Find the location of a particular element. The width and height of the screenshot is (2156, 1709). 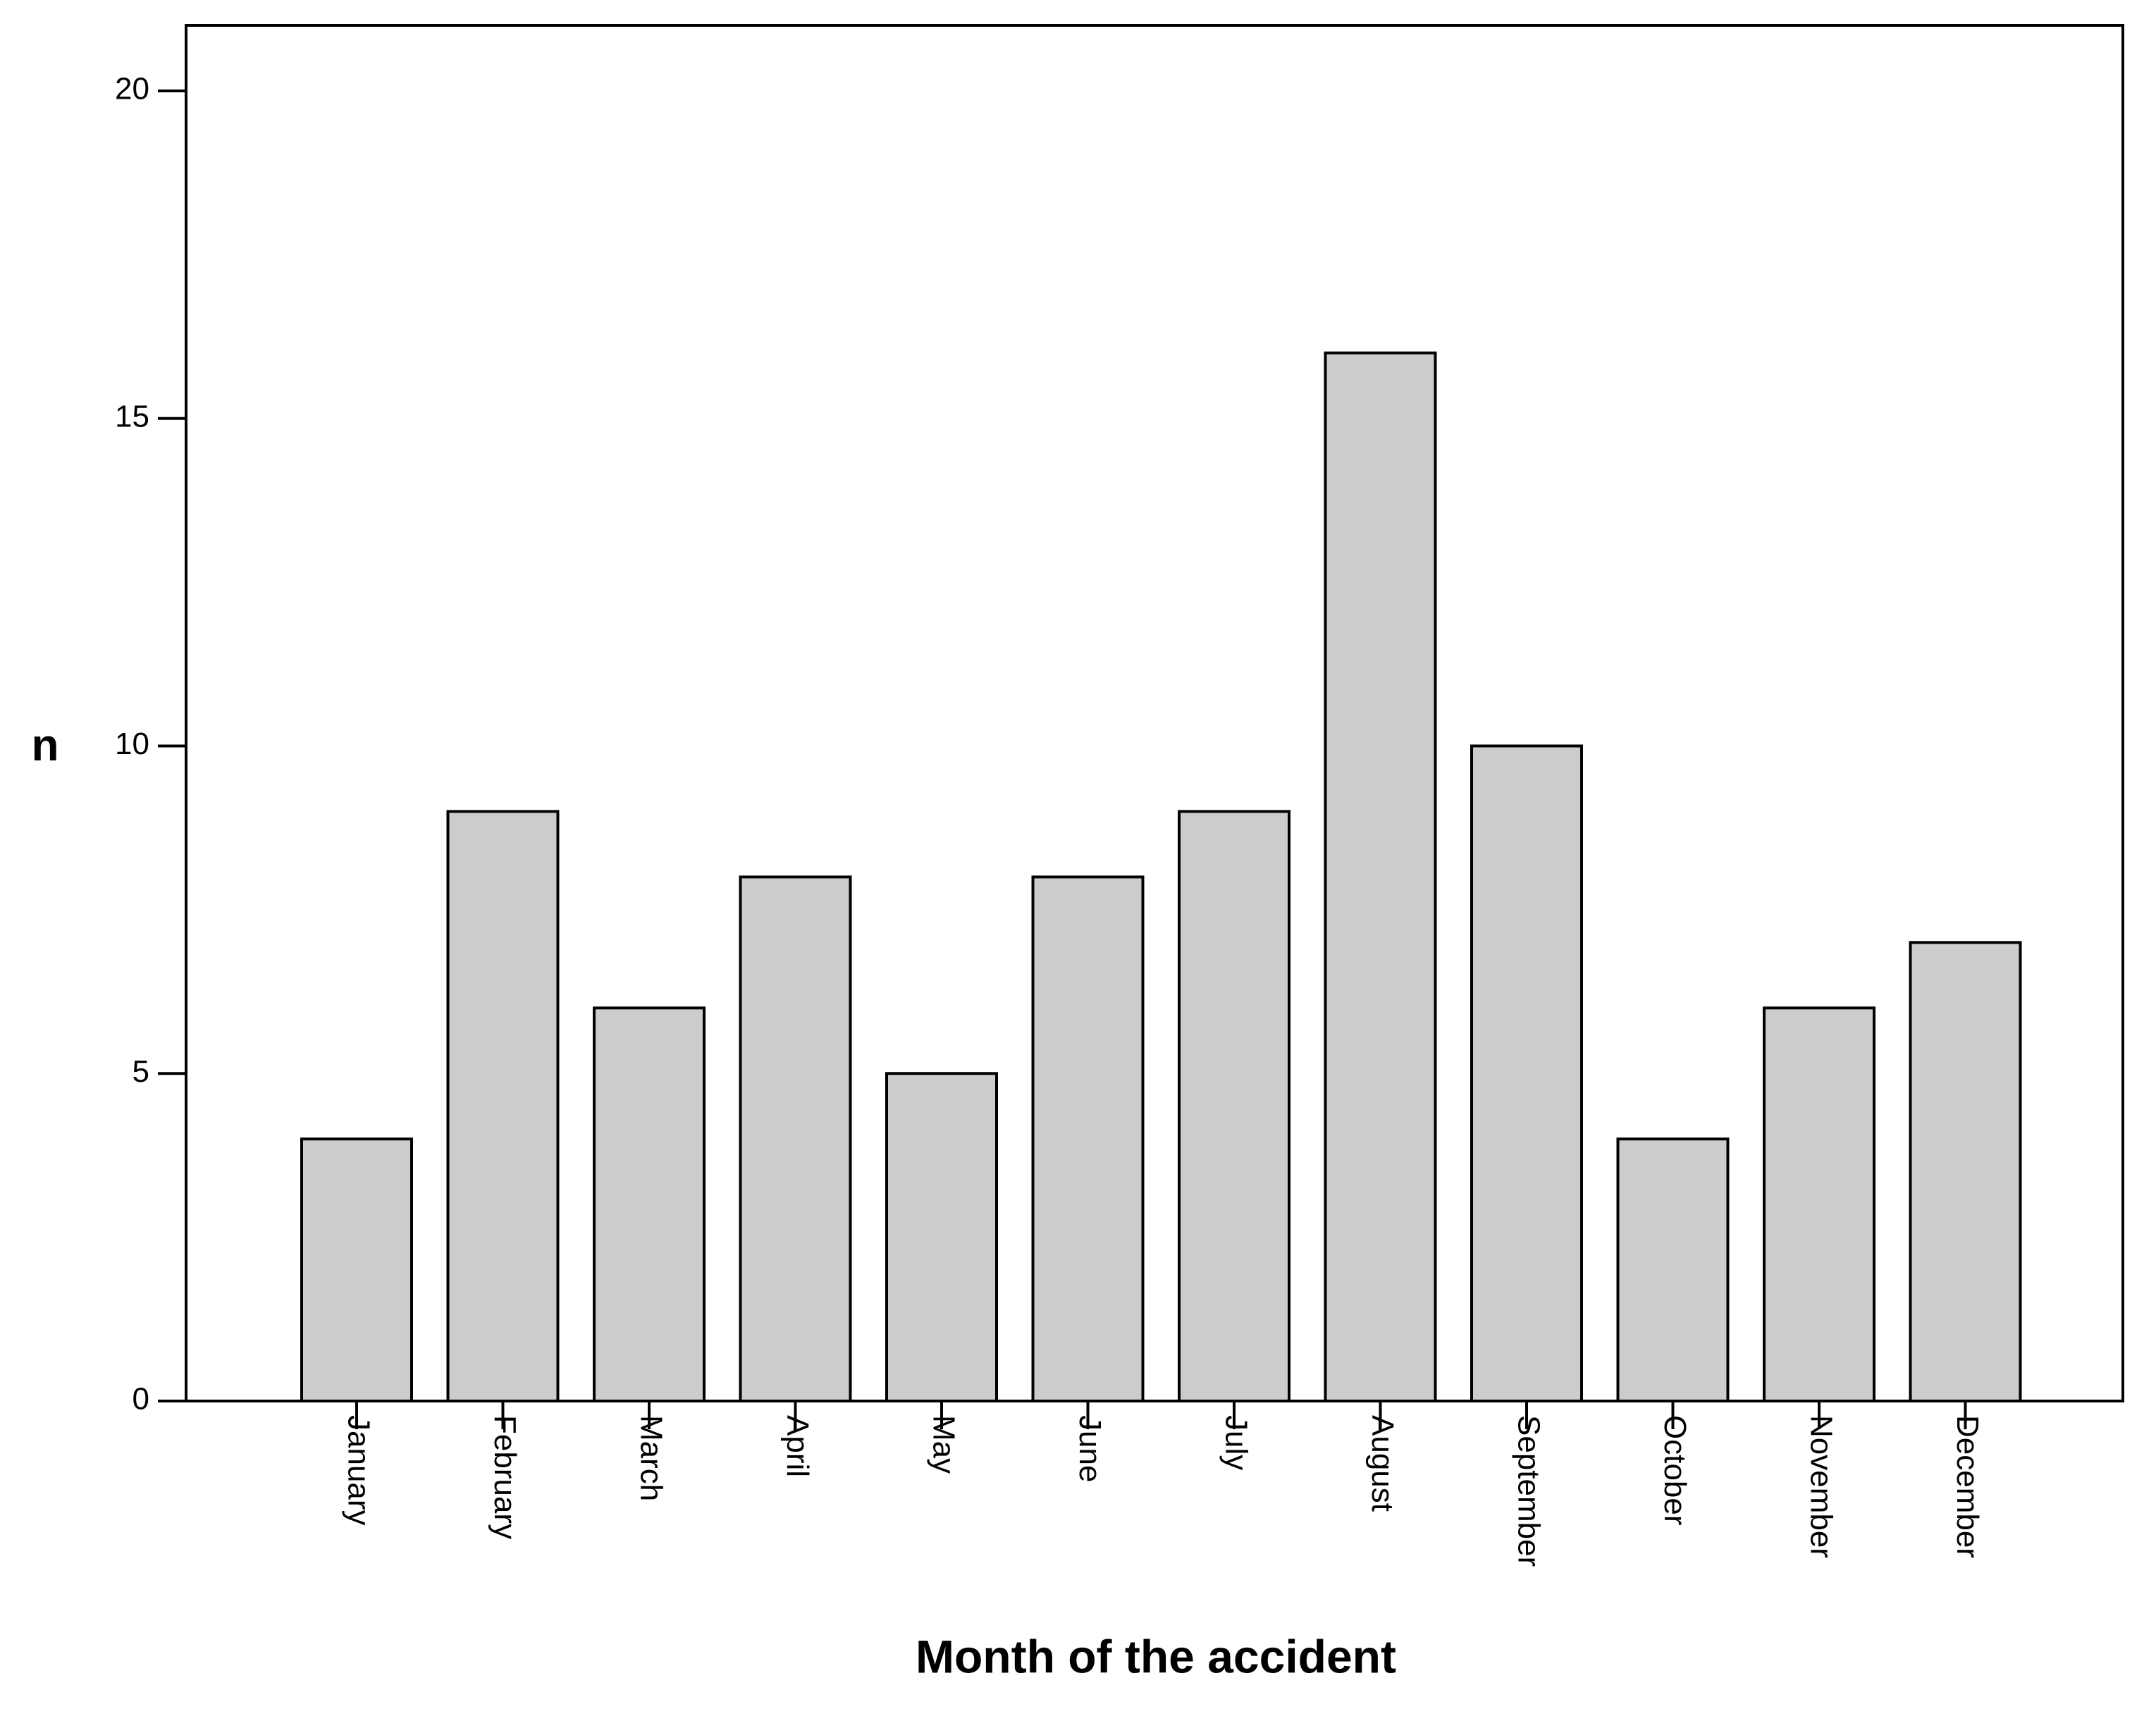

y-tick-label: 0 is located at coordinates (141, 1399).